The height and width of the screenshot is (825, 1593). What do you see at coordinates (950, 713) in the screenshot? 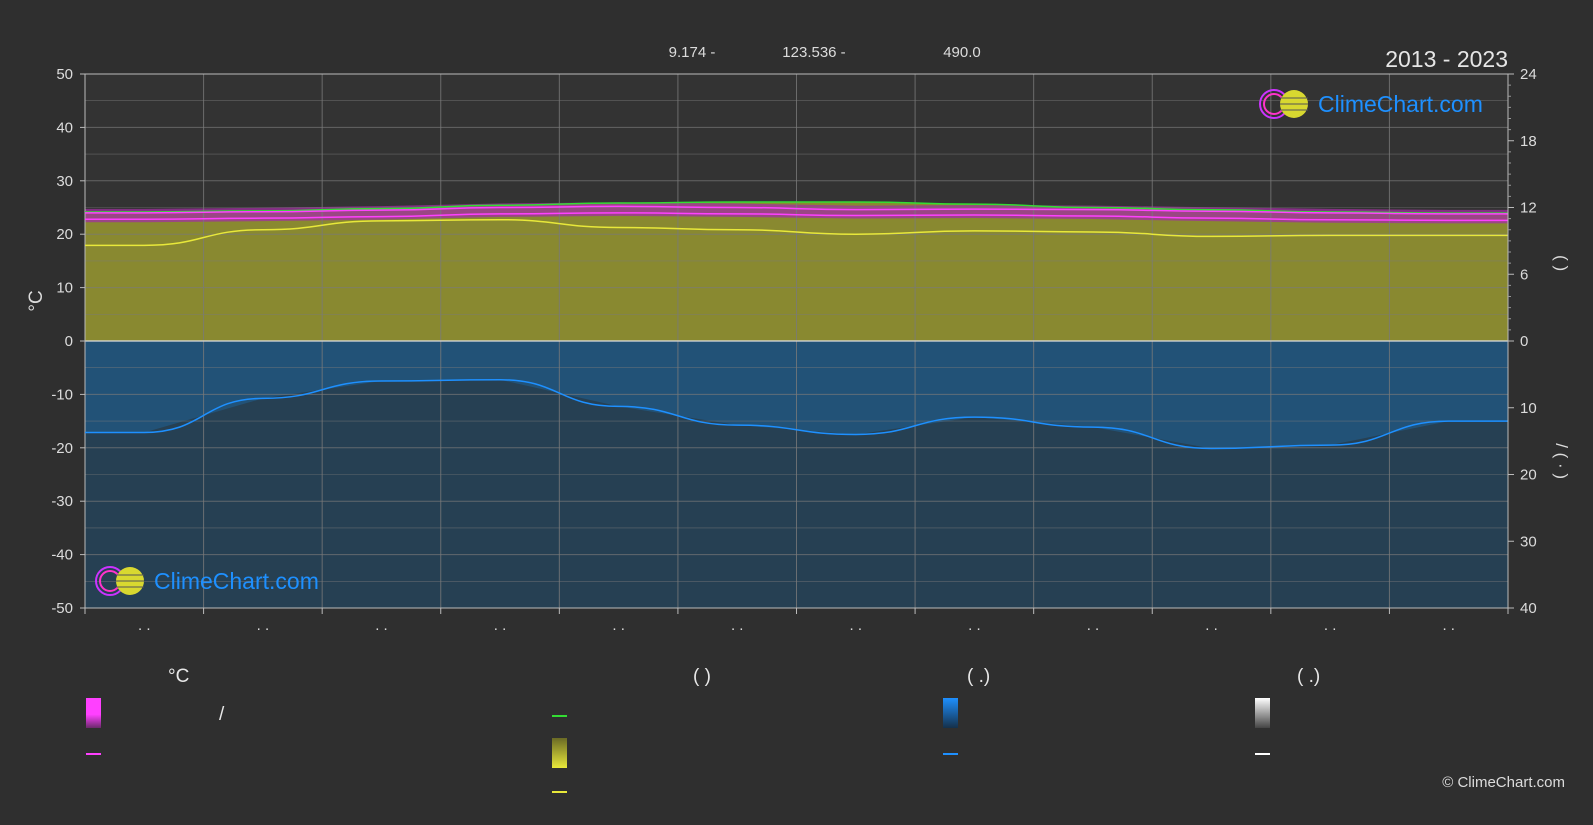
I see `legend-precipitation-swatch` at bounding box center [950, 713].